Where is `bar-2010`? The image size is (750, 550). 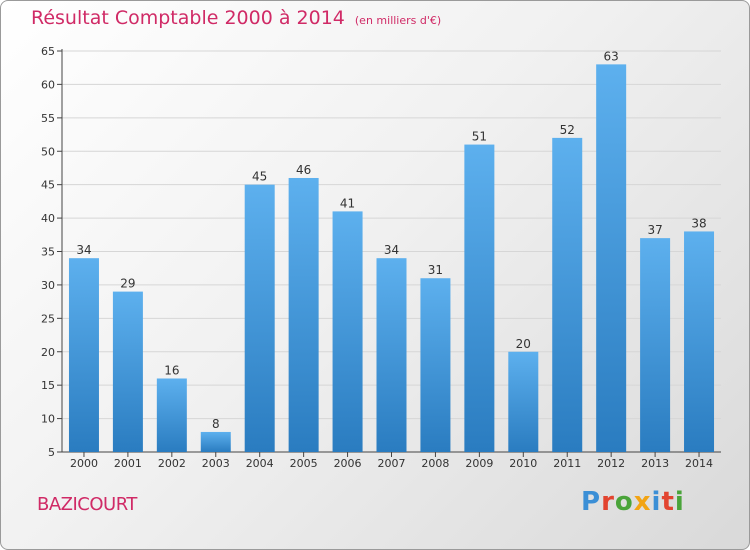
bar-2010 is located at coordinates (523, 401).